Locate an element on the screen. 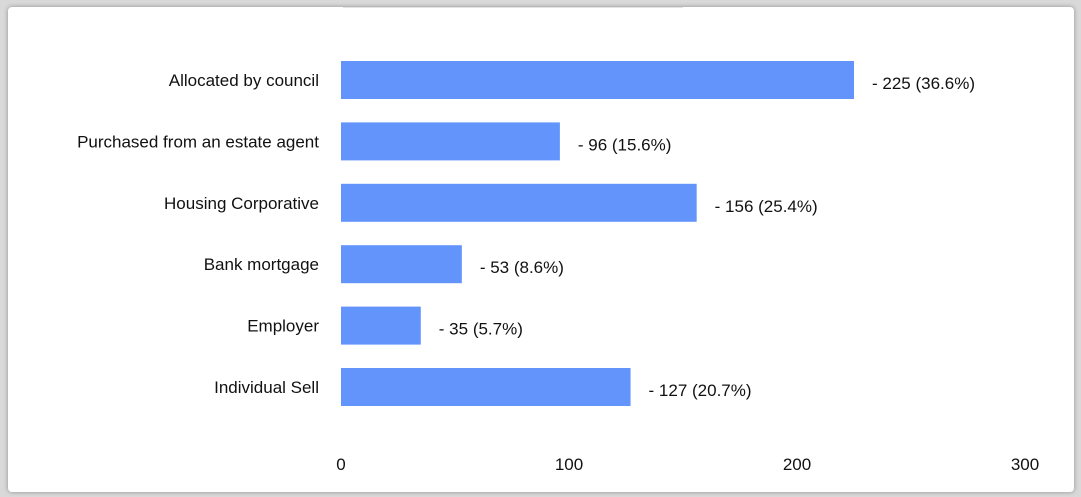 The height and width of the screenshot is (497, 1081). data-label: - 53 (8.6%) is located at coordinates (522, 267).